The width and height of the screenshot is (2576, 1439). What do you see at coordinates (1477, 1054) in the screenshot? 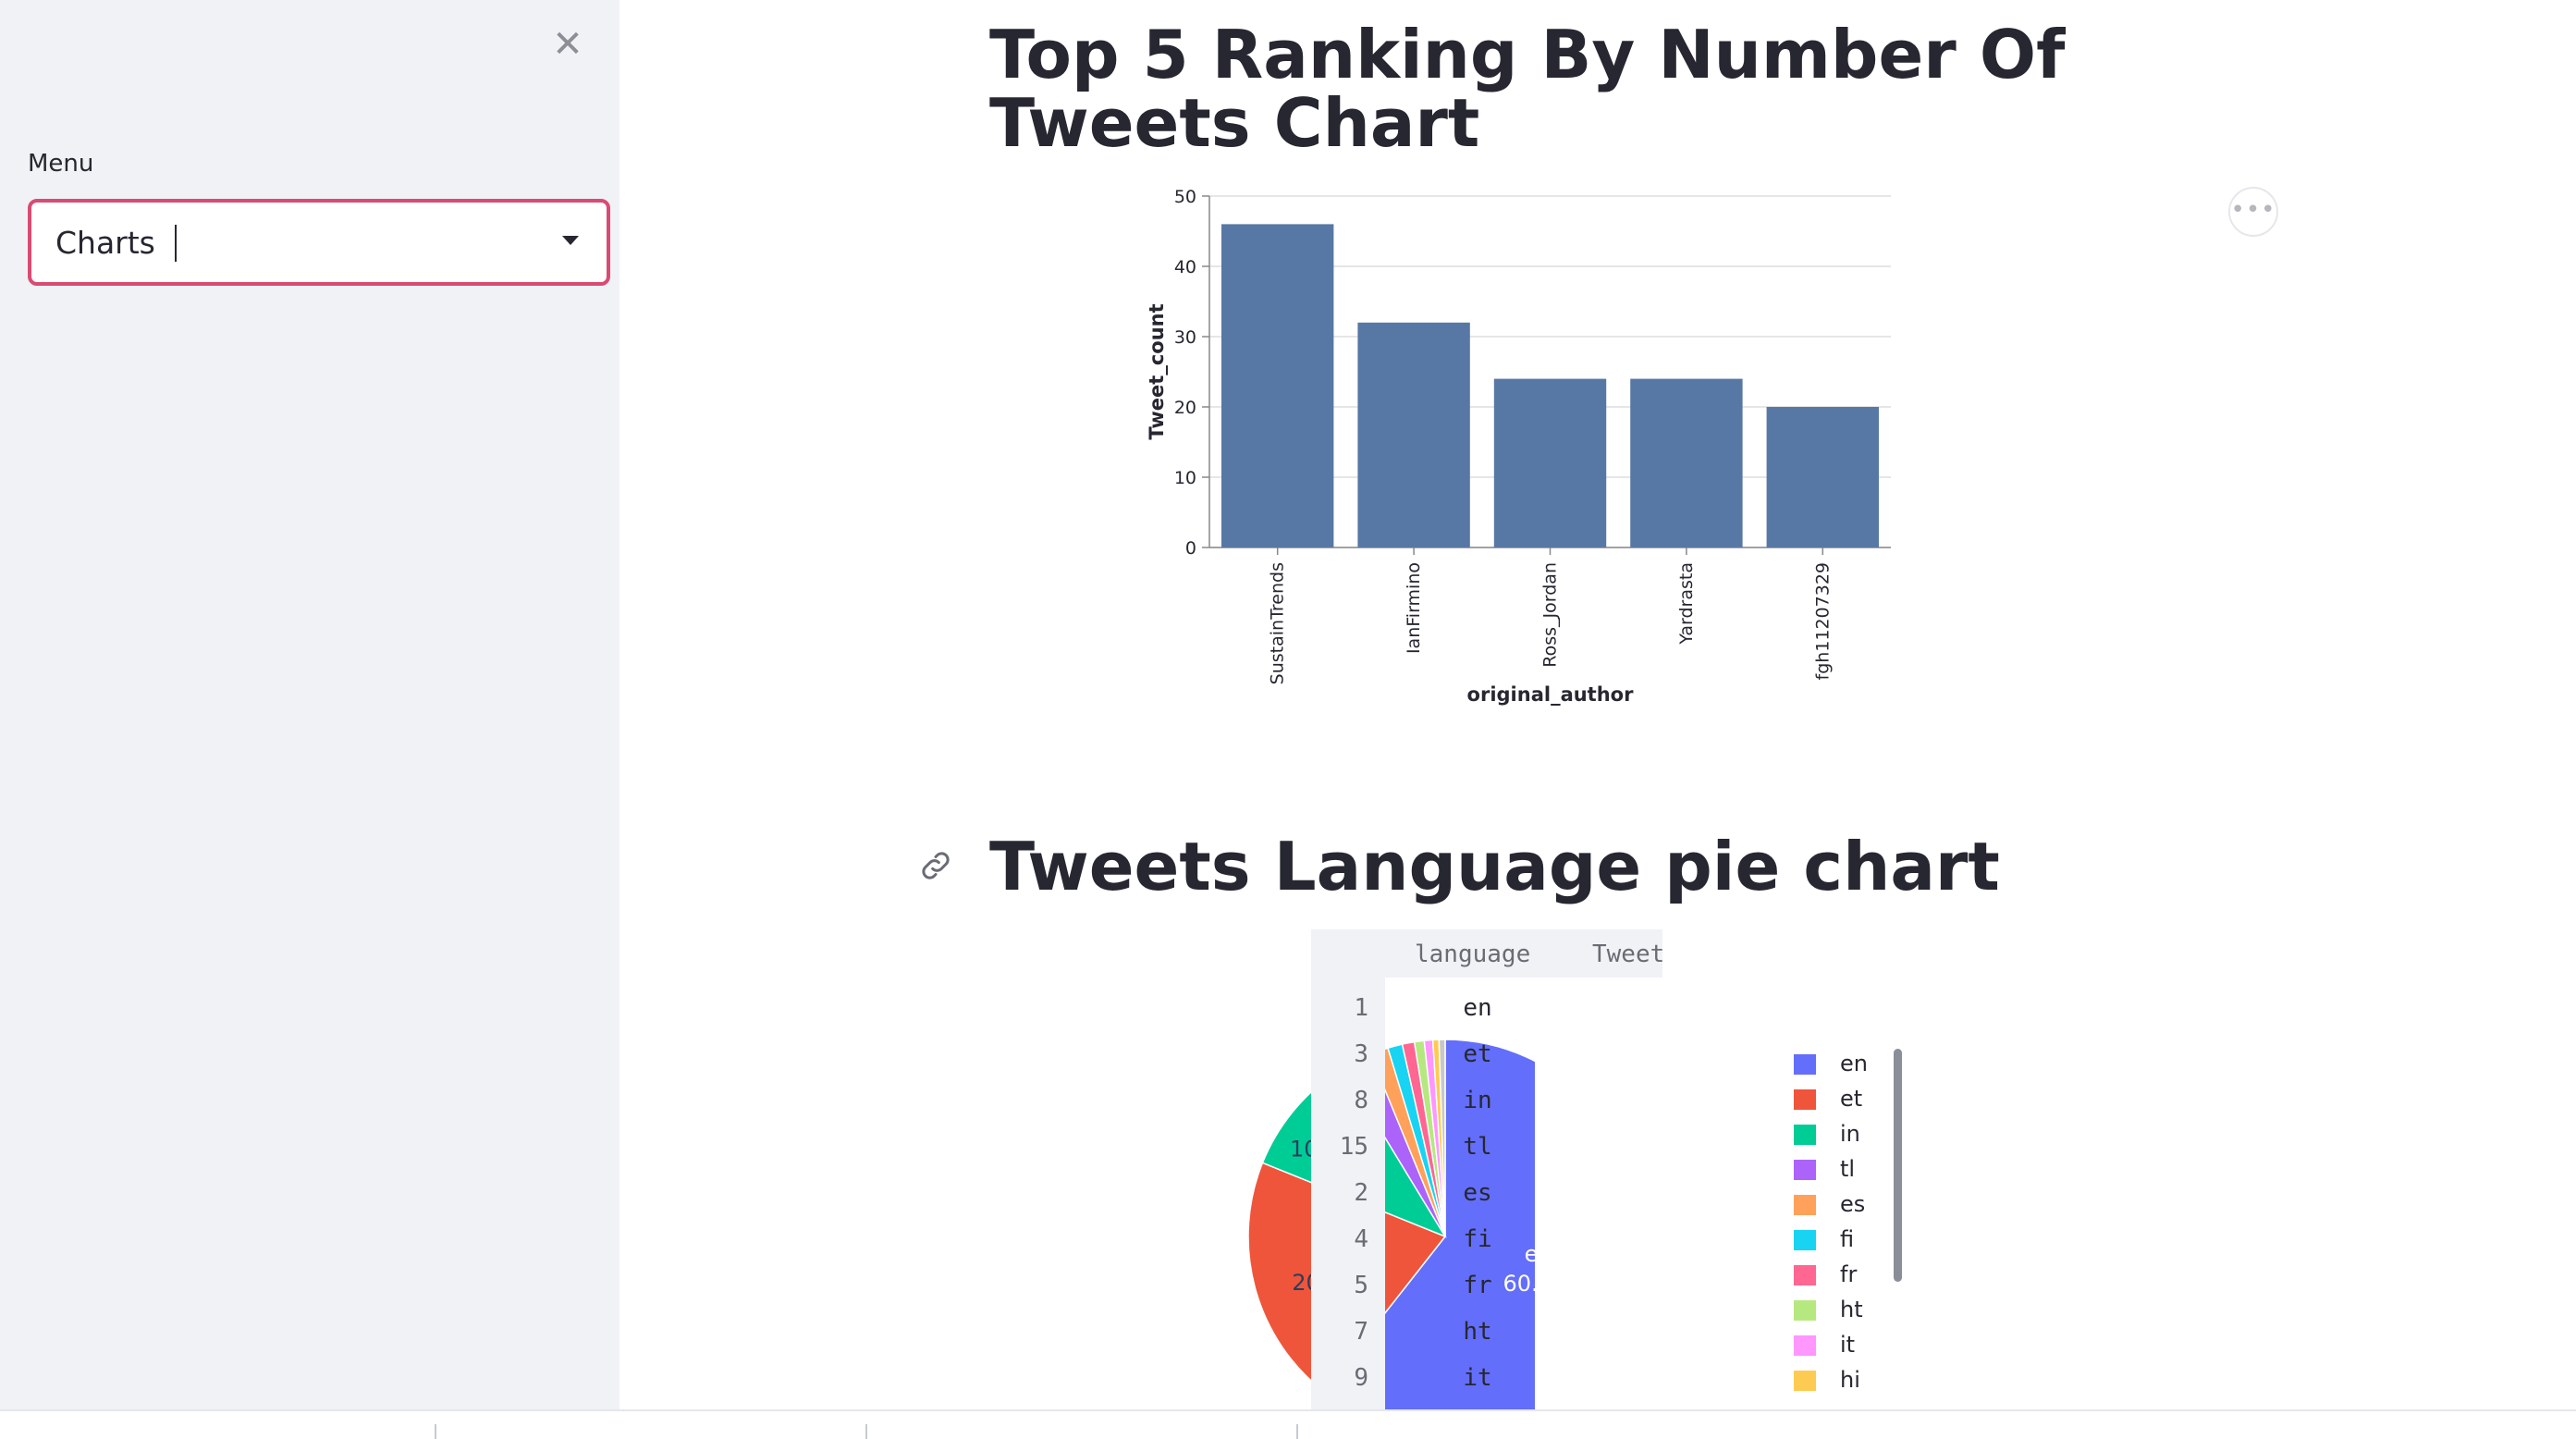
I see `cell-language: et` at bounding box center [1477, 1054].